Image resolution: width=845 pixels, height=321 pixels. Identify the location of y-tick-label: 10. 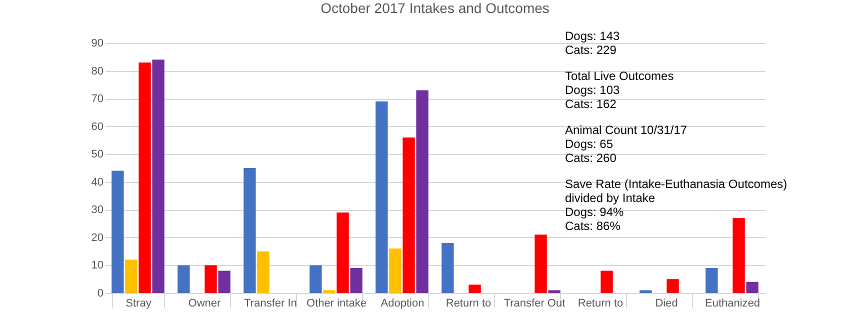
(97, 266).